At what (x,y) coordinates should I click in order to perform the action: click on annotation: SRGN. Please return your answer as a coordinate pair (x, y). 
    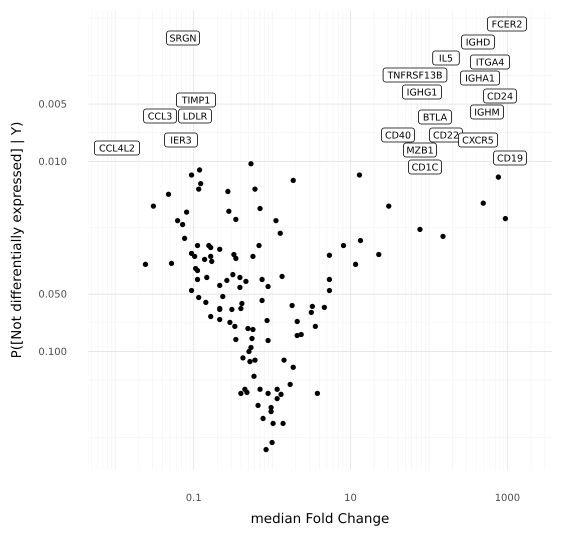
    Looking at the image, I should click on (183, 39).